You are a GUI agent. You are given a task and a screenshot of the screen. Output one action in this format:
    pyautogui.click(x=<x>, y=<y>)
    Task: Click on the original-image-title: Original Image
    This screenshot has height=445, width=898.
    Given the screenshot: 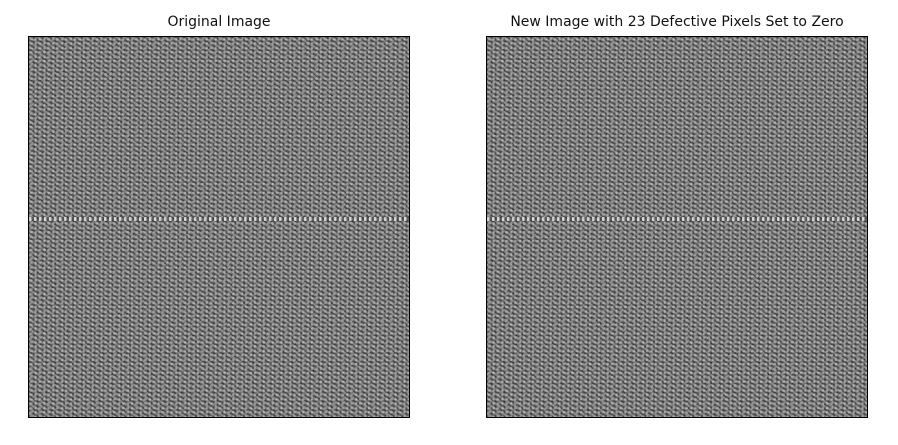 What is the action you would take?
    pyautogui.click(x=219, y=22)
    